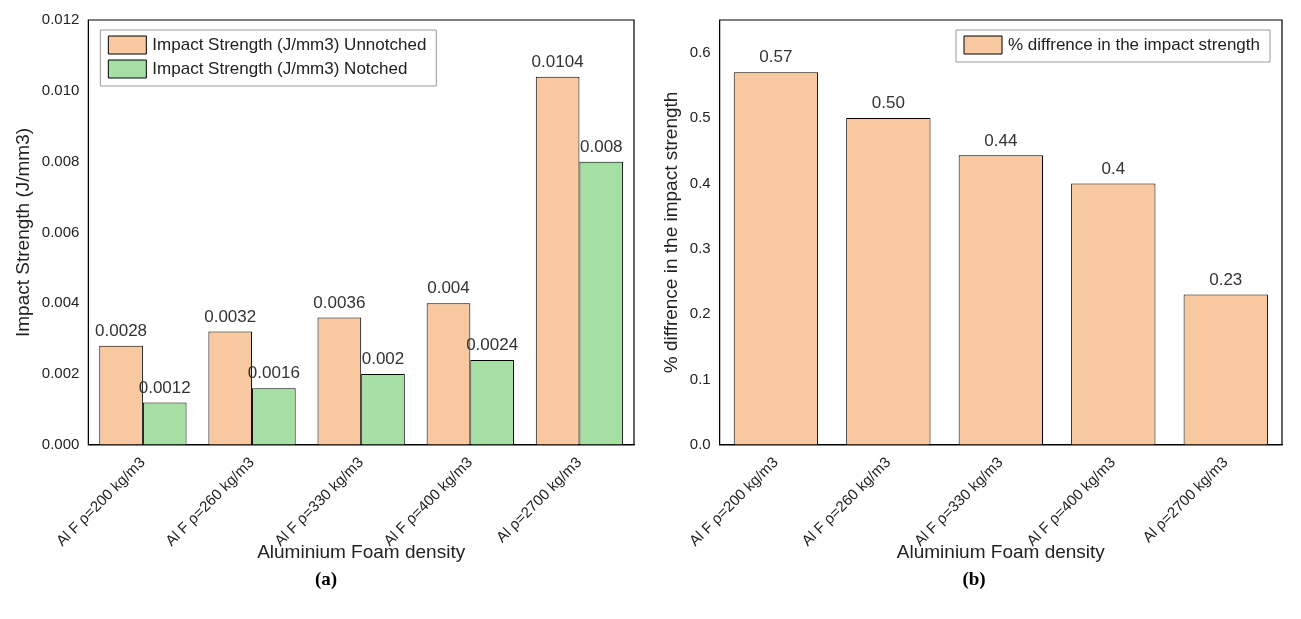  What do you see at coordinates (601, 146) in the screenshot?
I see `data-label: 0.008` at bounding box center [601, 146].